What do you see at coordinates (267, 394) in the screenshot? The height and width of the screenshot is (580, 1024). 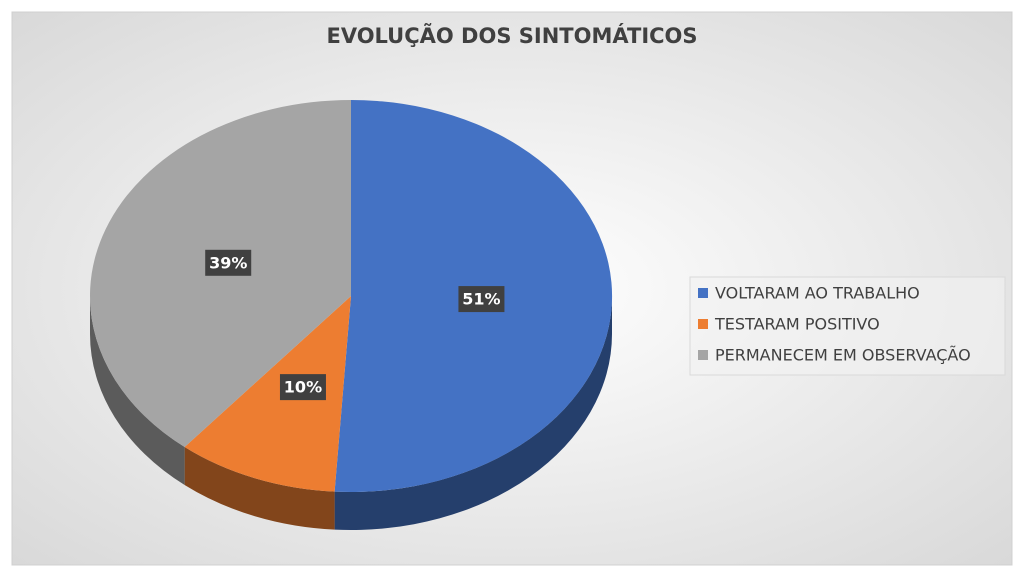 I see `pie-slice` at bounding box center [267, 394].